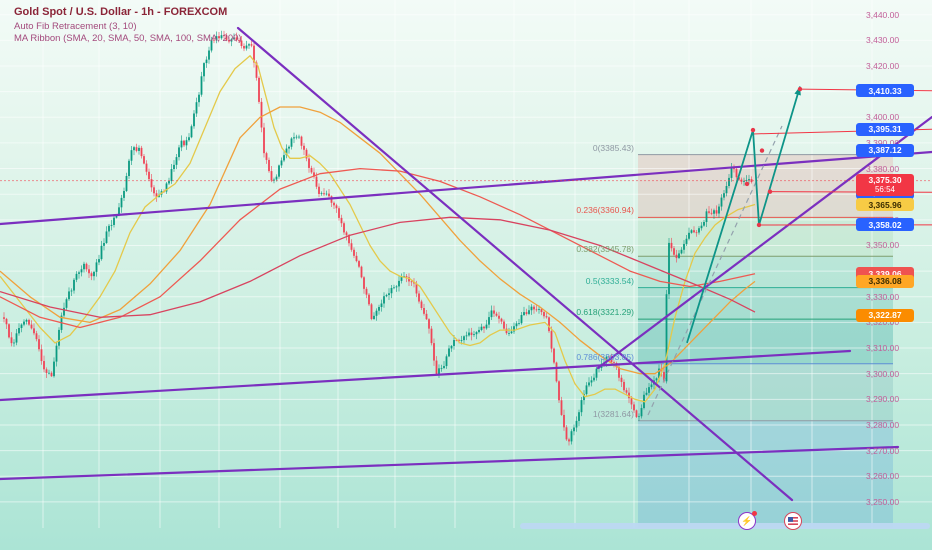 This screenshot has width=932, height=550. Describe the element at coordinates (883, 14) in the screenshot. I see `price-tick-label: 3,440.00` at that location.